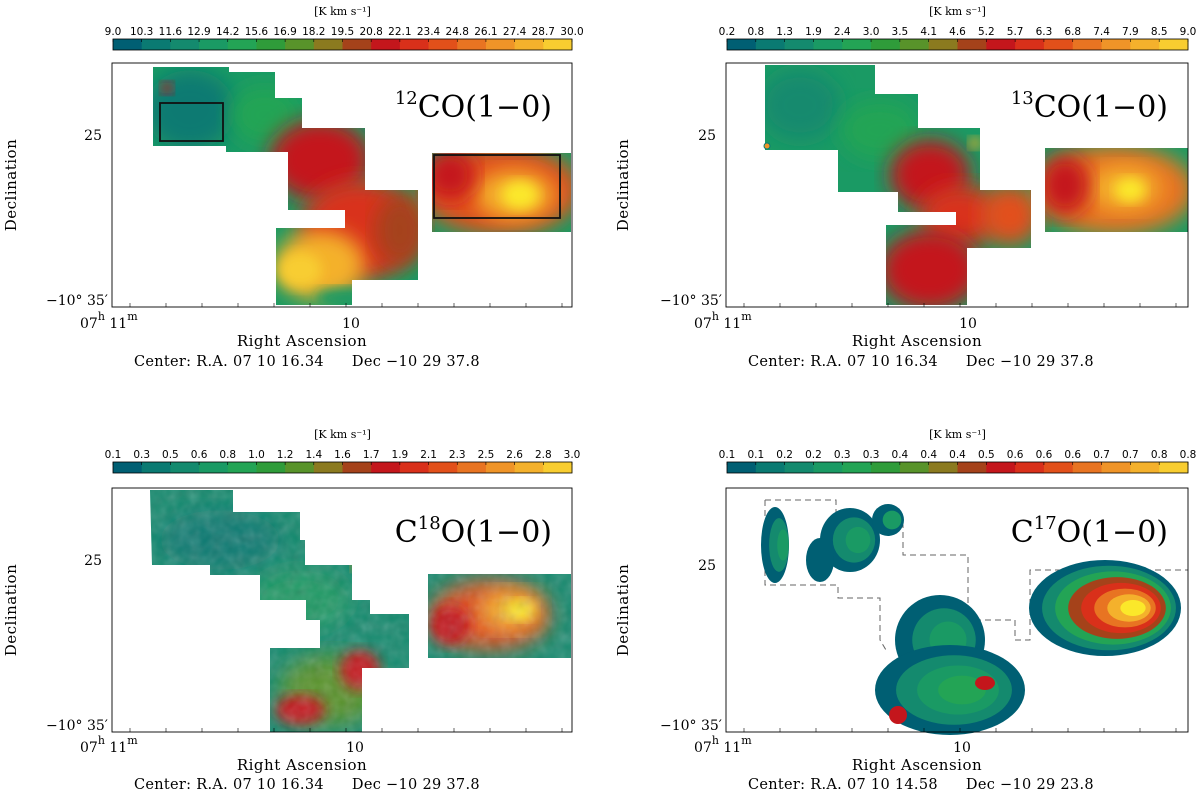  What do you see at coordinates (313, 32) in the screenshot?
I see `colorbar-tick-label: 18.2` at bounding box center [313, 32].